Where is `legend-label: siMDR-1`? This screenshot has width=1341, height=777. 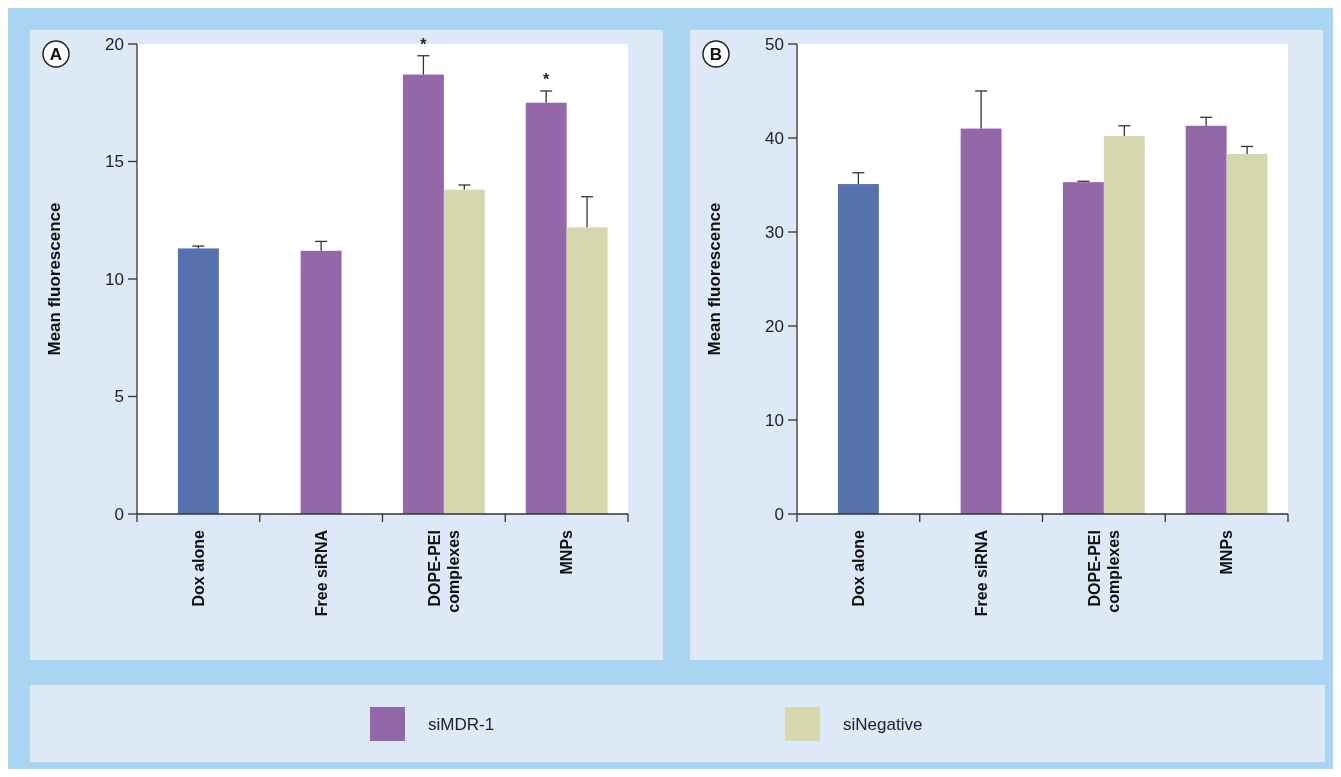 legend-label: siMDR-1 is located at coordinates (461, 724).